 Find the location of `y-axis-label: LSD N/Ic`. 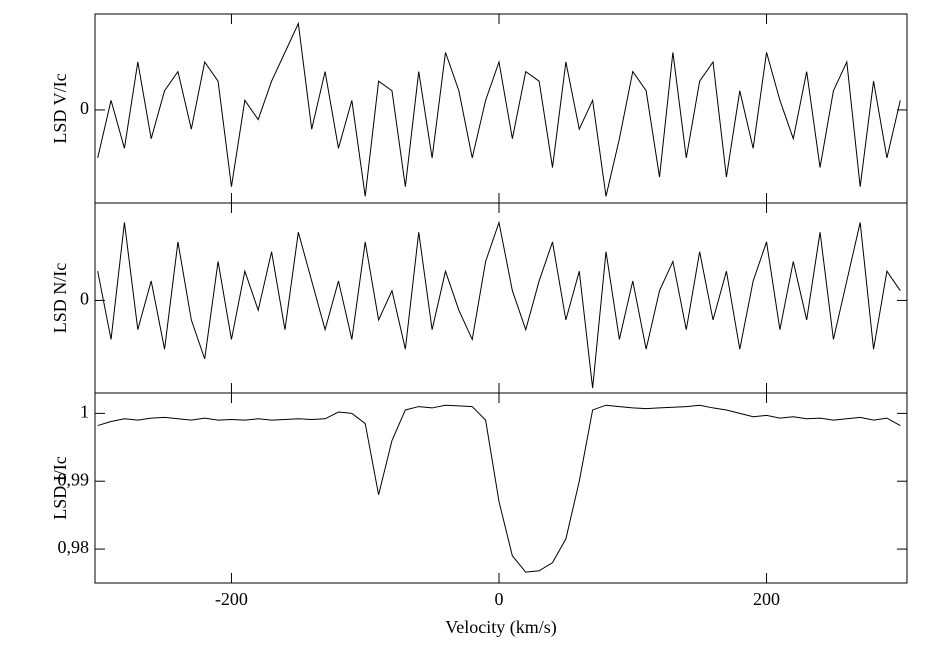

y-axis-label: LSD N/Ic is located at coordinates (60, 298).